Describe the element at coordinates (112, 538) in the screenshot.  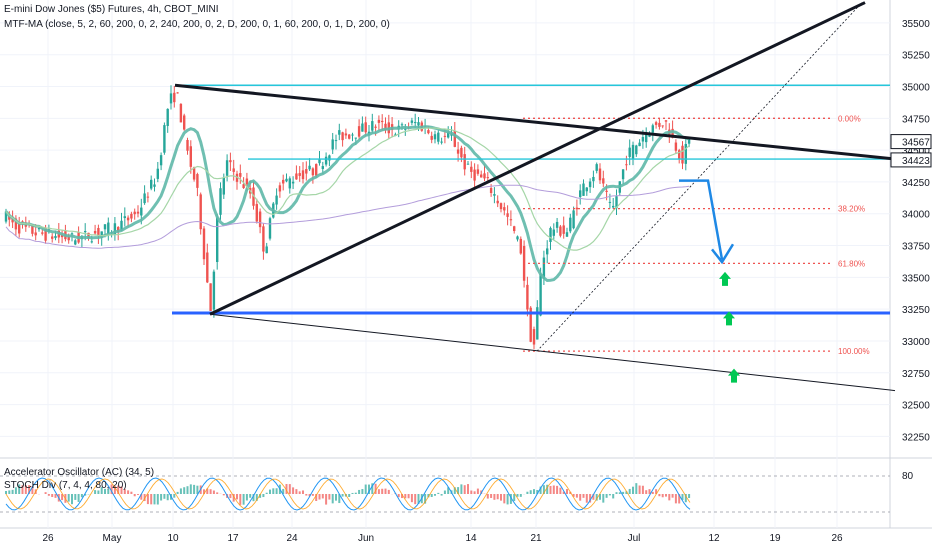
I see `x-tick-label: May` at that location.